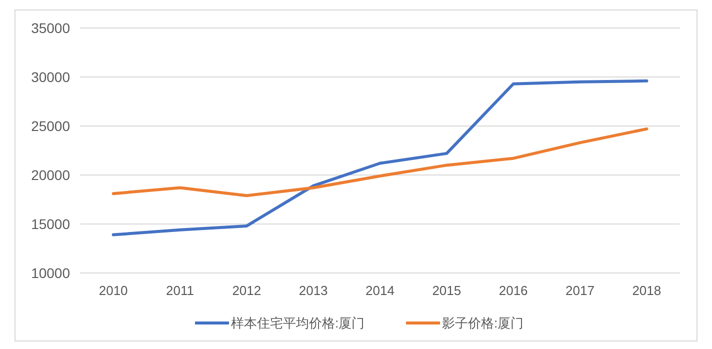 The height and width of the screenshot is (349, 712). Describe the element at coordinates (180, 290) in the screenshot. I see `x-tick-label: 2011` at that location.